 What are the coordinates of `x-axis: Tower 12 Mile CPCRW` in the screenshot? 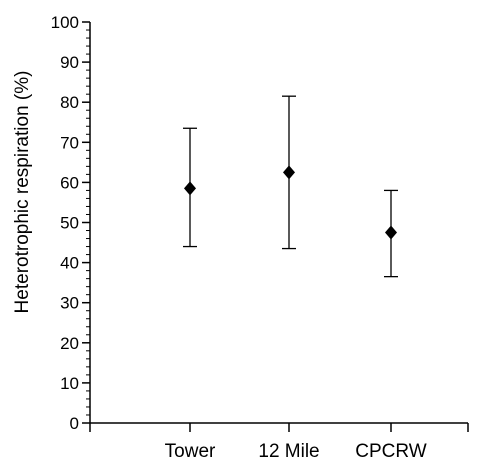 It's located at (279, 442).